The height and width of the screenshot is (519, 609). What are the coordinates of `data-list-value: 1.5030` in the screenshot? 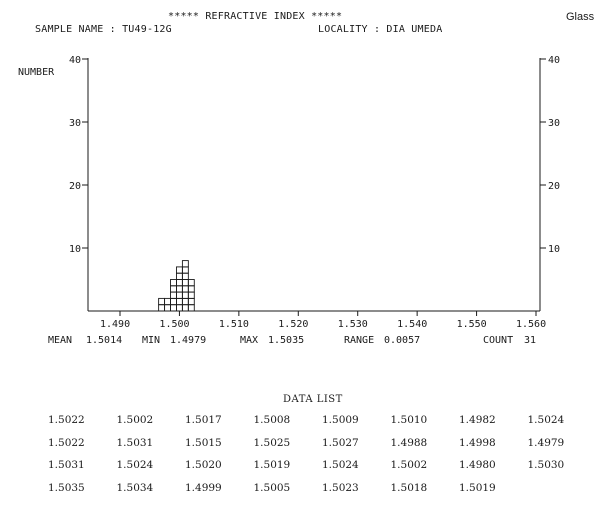 It's located at (546, 465).